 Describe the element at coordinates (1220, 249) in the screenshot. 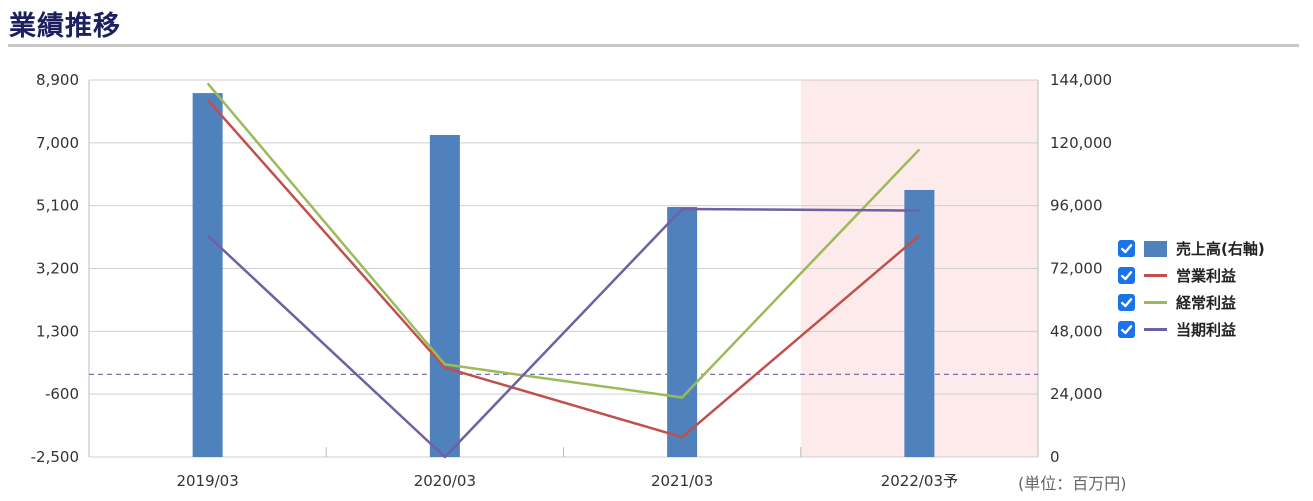

I see `legend-label: 売上高(右軸)` at that location.